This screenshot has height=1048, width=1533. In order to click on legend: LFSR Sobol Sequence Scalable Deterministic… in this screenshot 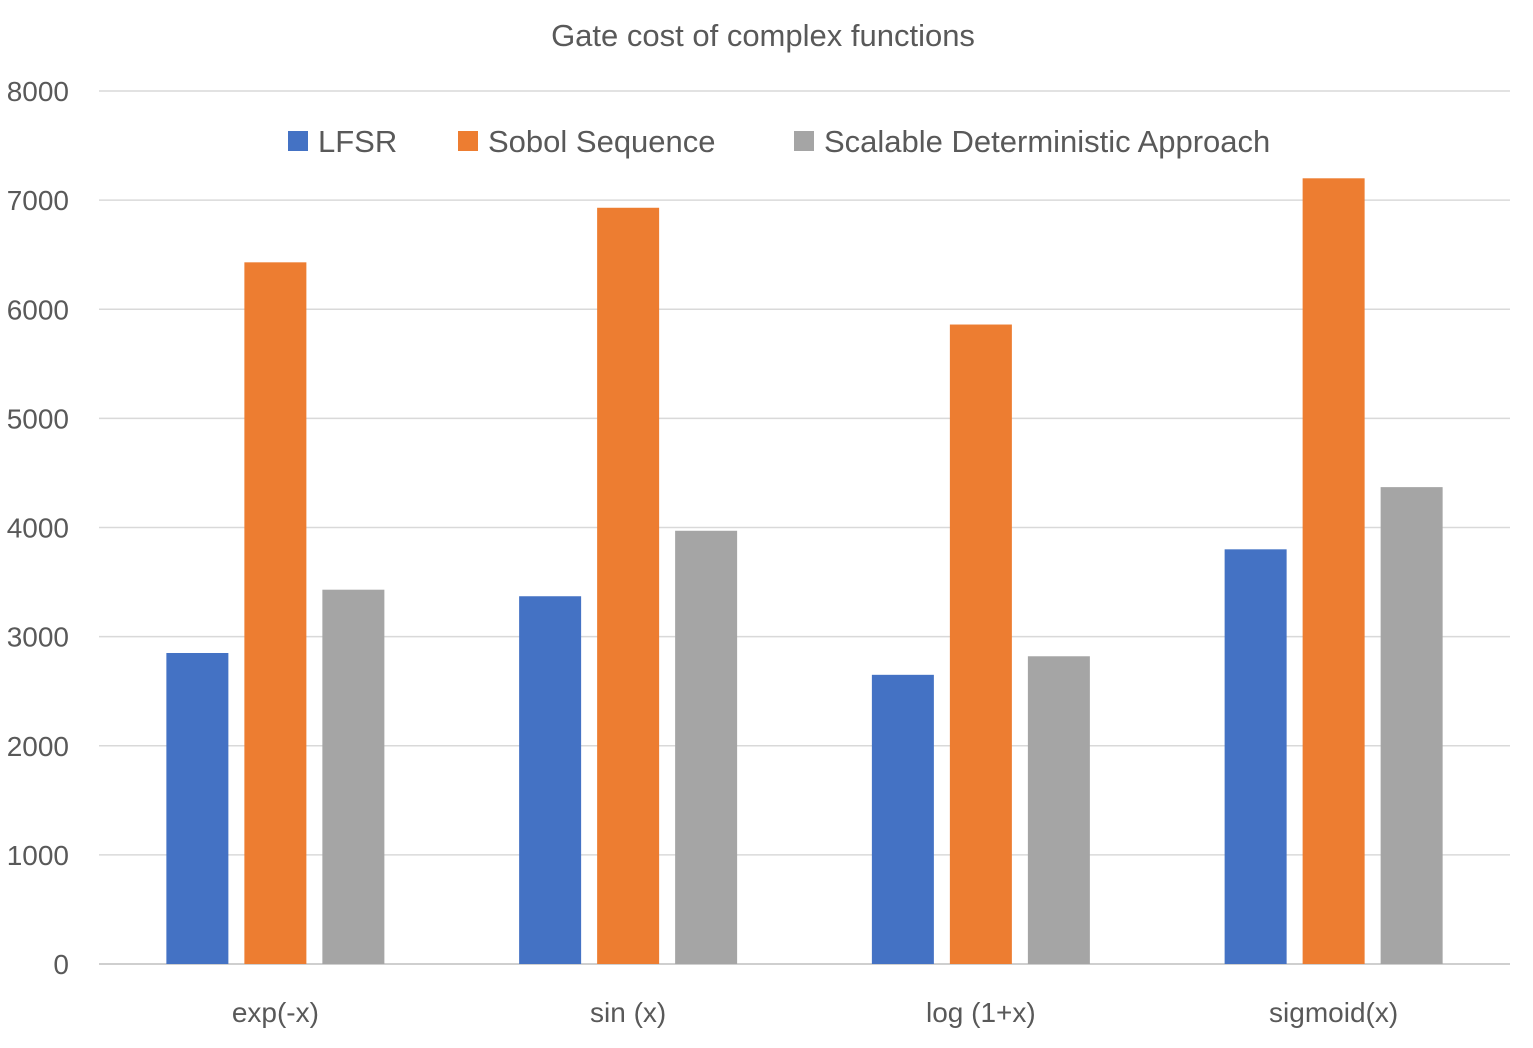, I will do `click(779, 141)`.